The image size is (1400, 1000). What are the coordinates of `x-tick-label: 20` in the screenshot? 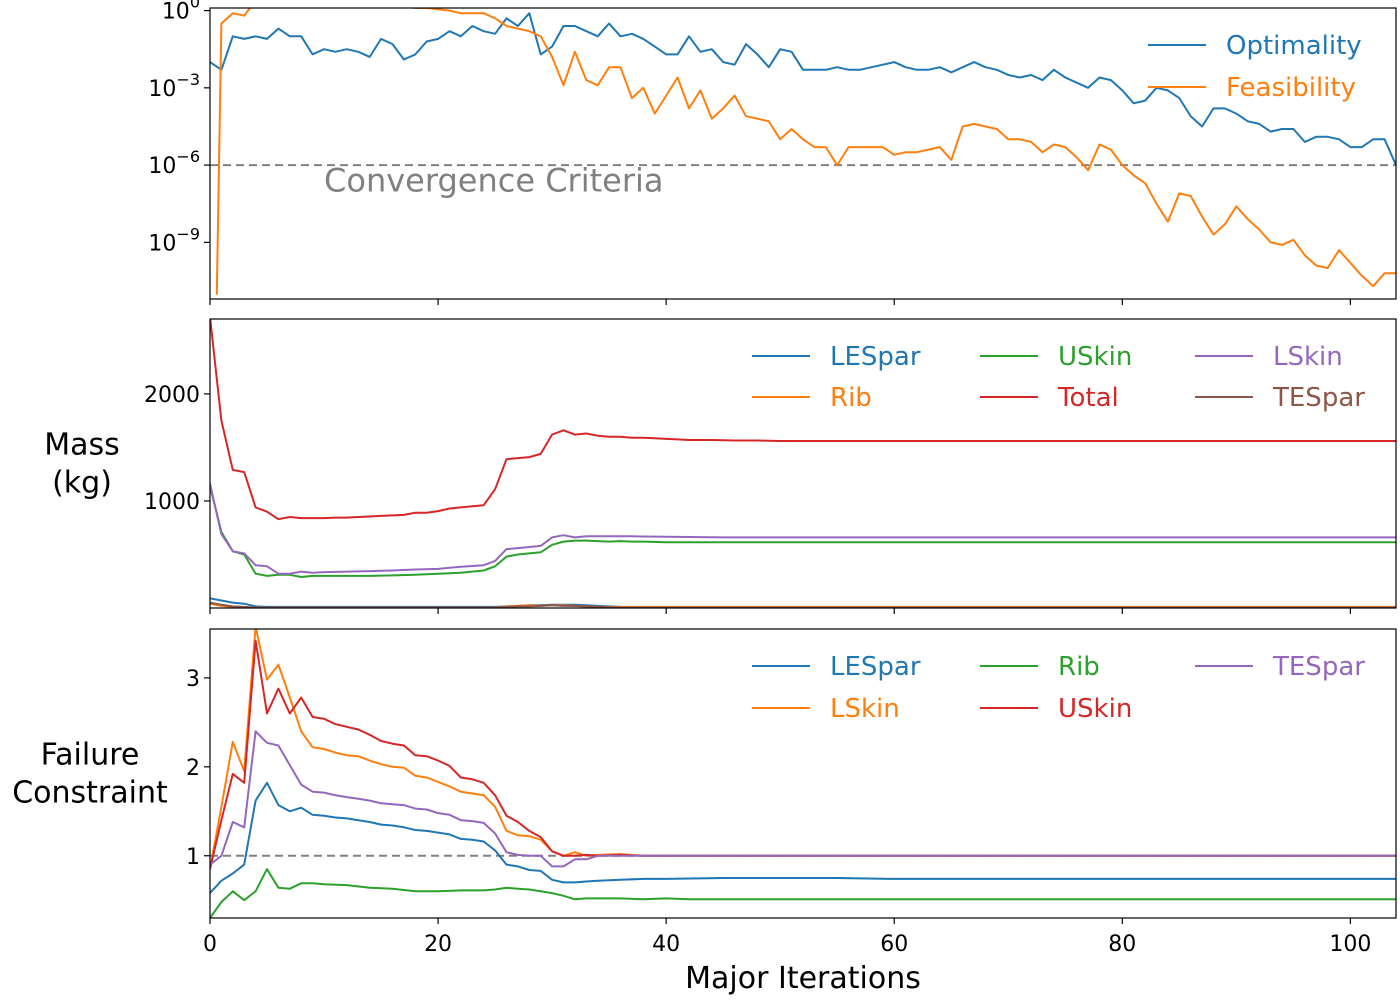 It's located at (438, 944).